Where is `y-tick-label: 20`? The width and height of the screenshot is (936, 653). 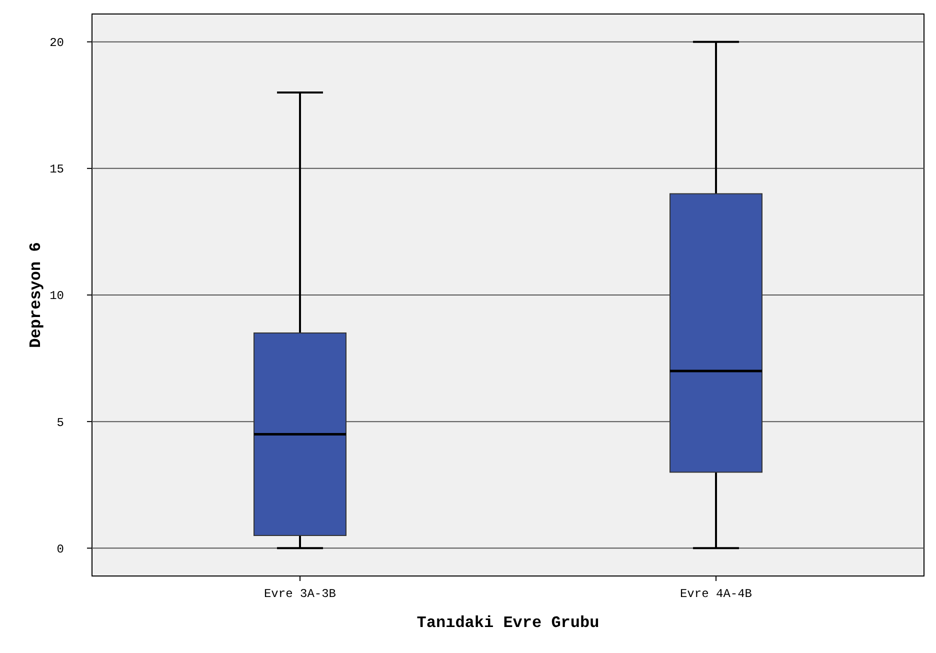 y-tick-label: 20 is located at coordinates (57, 43).